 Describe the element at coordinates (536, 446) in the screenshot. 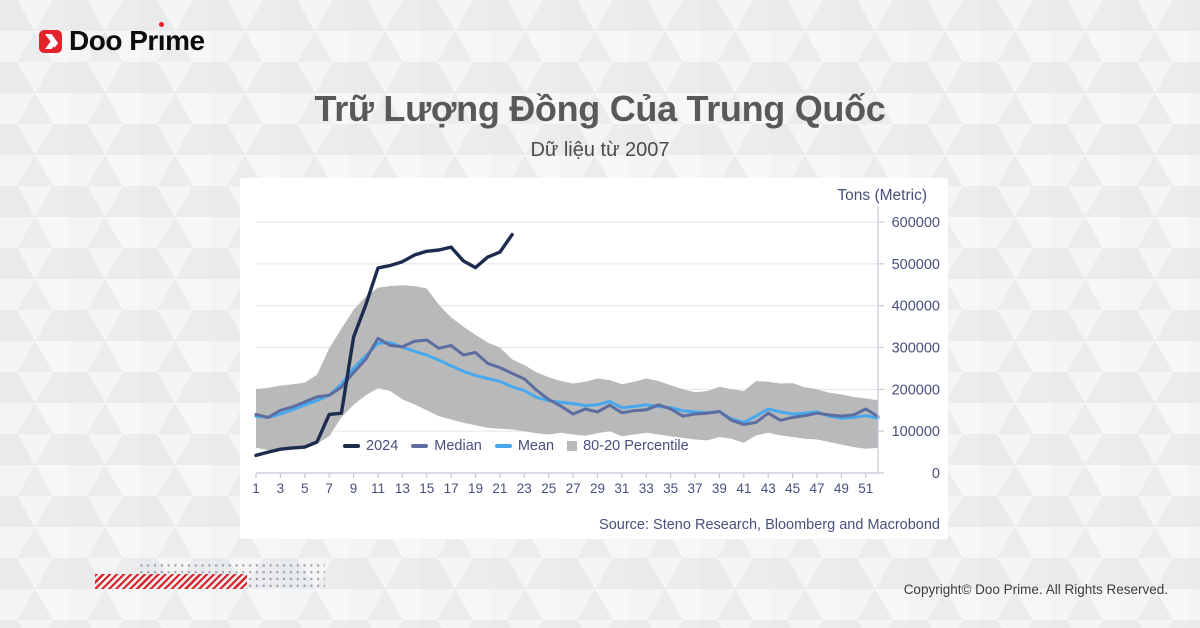

I see `legend-label: Mean` at that location.